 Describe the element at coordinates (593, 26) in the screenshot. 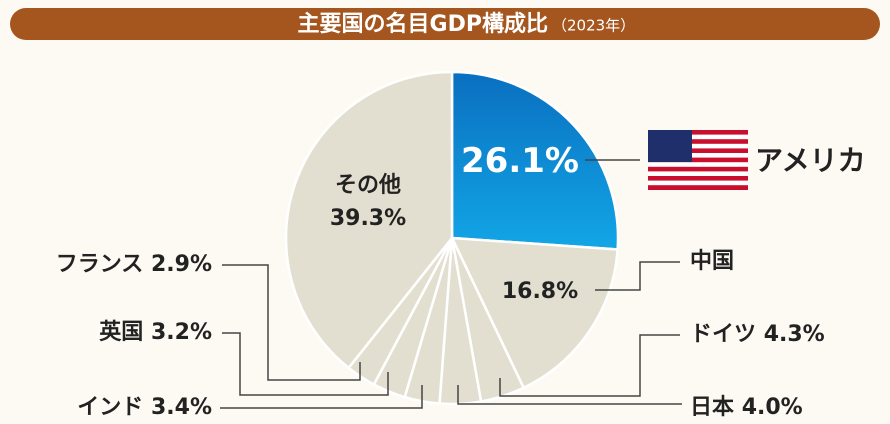

I see `chart-subtitle: （2023年）` at that location.